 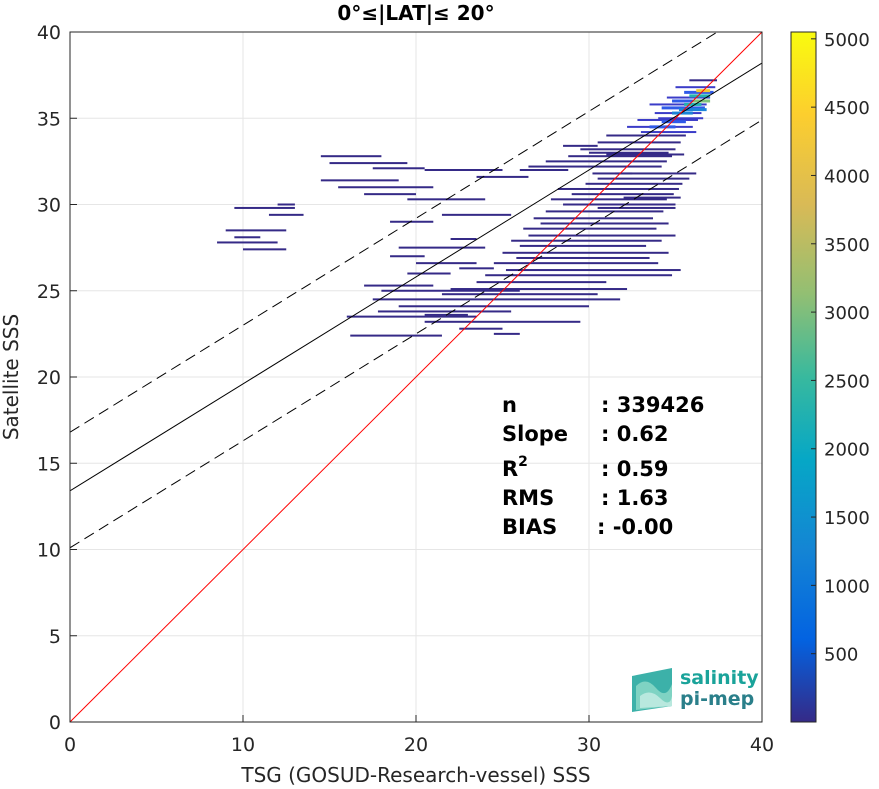 I want to click on colorbar-ticks: 500 1000 1500 2000 2500 3000 3500 4000 4500 5000, so click(x=840, y=348).